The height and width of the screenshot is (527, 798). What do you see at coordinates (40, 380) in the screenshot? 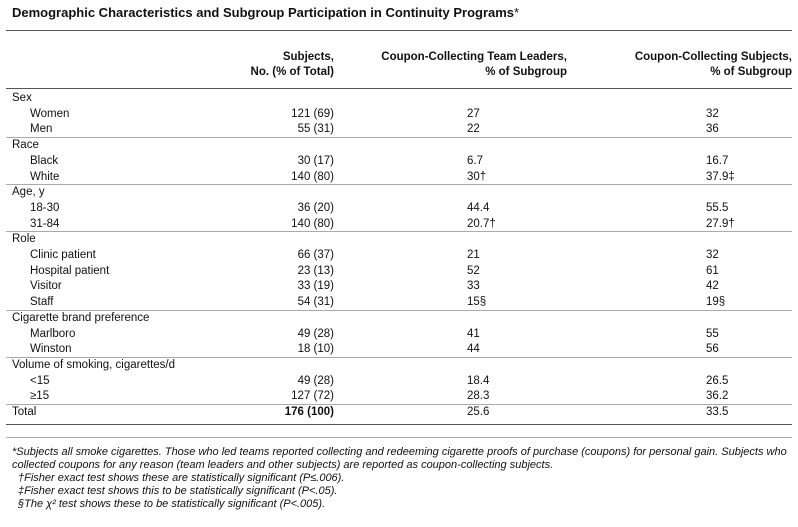
I see `row-label: <15` at bounding box center [40, 380].